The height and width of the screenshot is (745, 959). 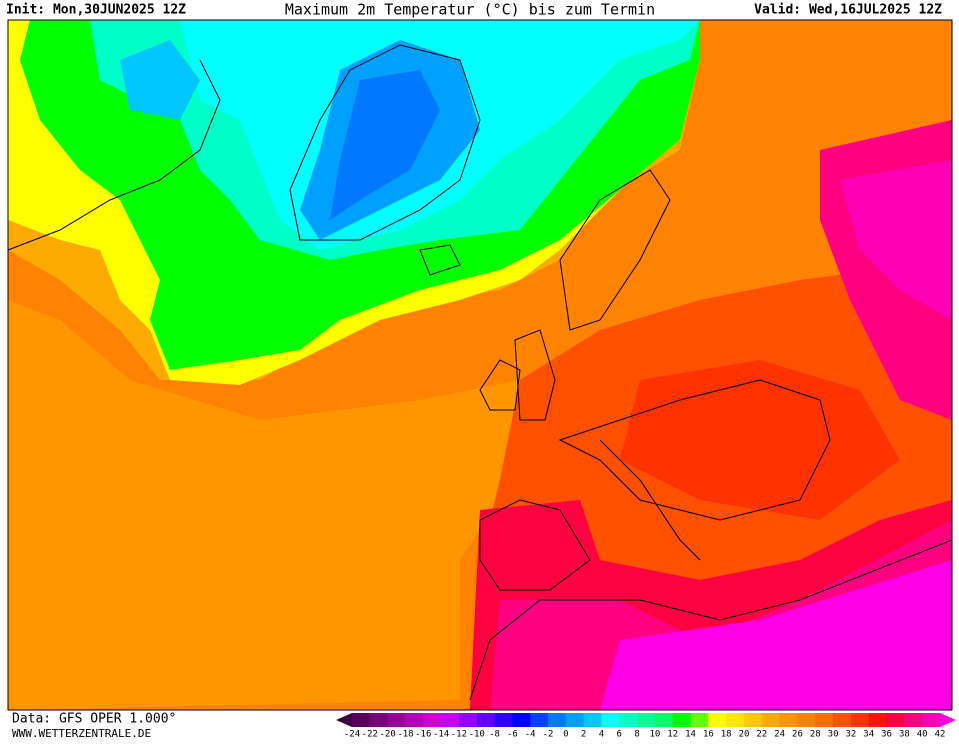 I want to click on scale-label: -14, so click(x=441, y=735).